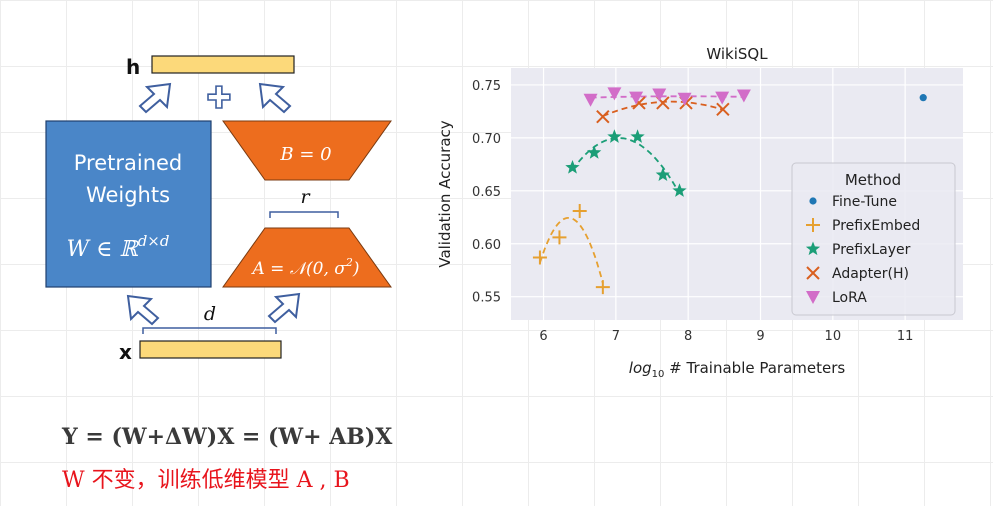 This screenshot has height=506, width=993. I want to click on matrix-b-trapezoid, so click(307, 150).